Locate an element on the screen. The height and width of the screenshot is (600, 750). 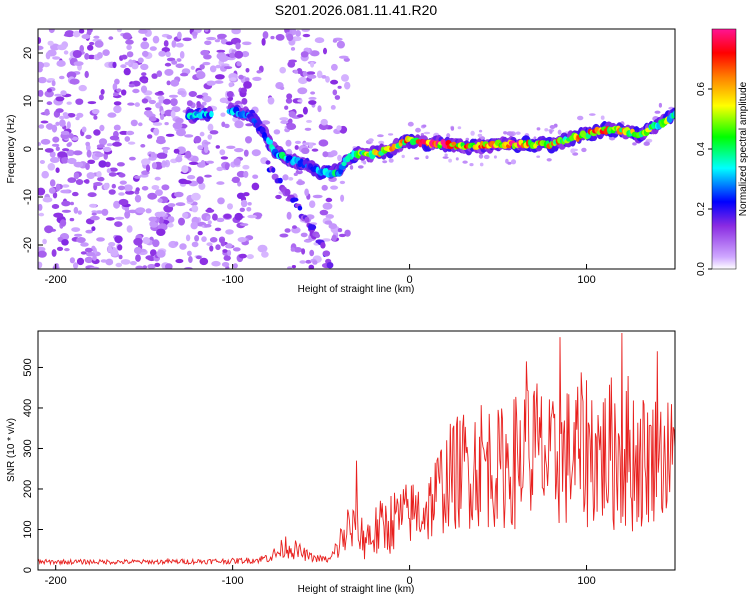
figure-title: S201.2026.081.11.41.R20 is located at coordinates (356, 10).